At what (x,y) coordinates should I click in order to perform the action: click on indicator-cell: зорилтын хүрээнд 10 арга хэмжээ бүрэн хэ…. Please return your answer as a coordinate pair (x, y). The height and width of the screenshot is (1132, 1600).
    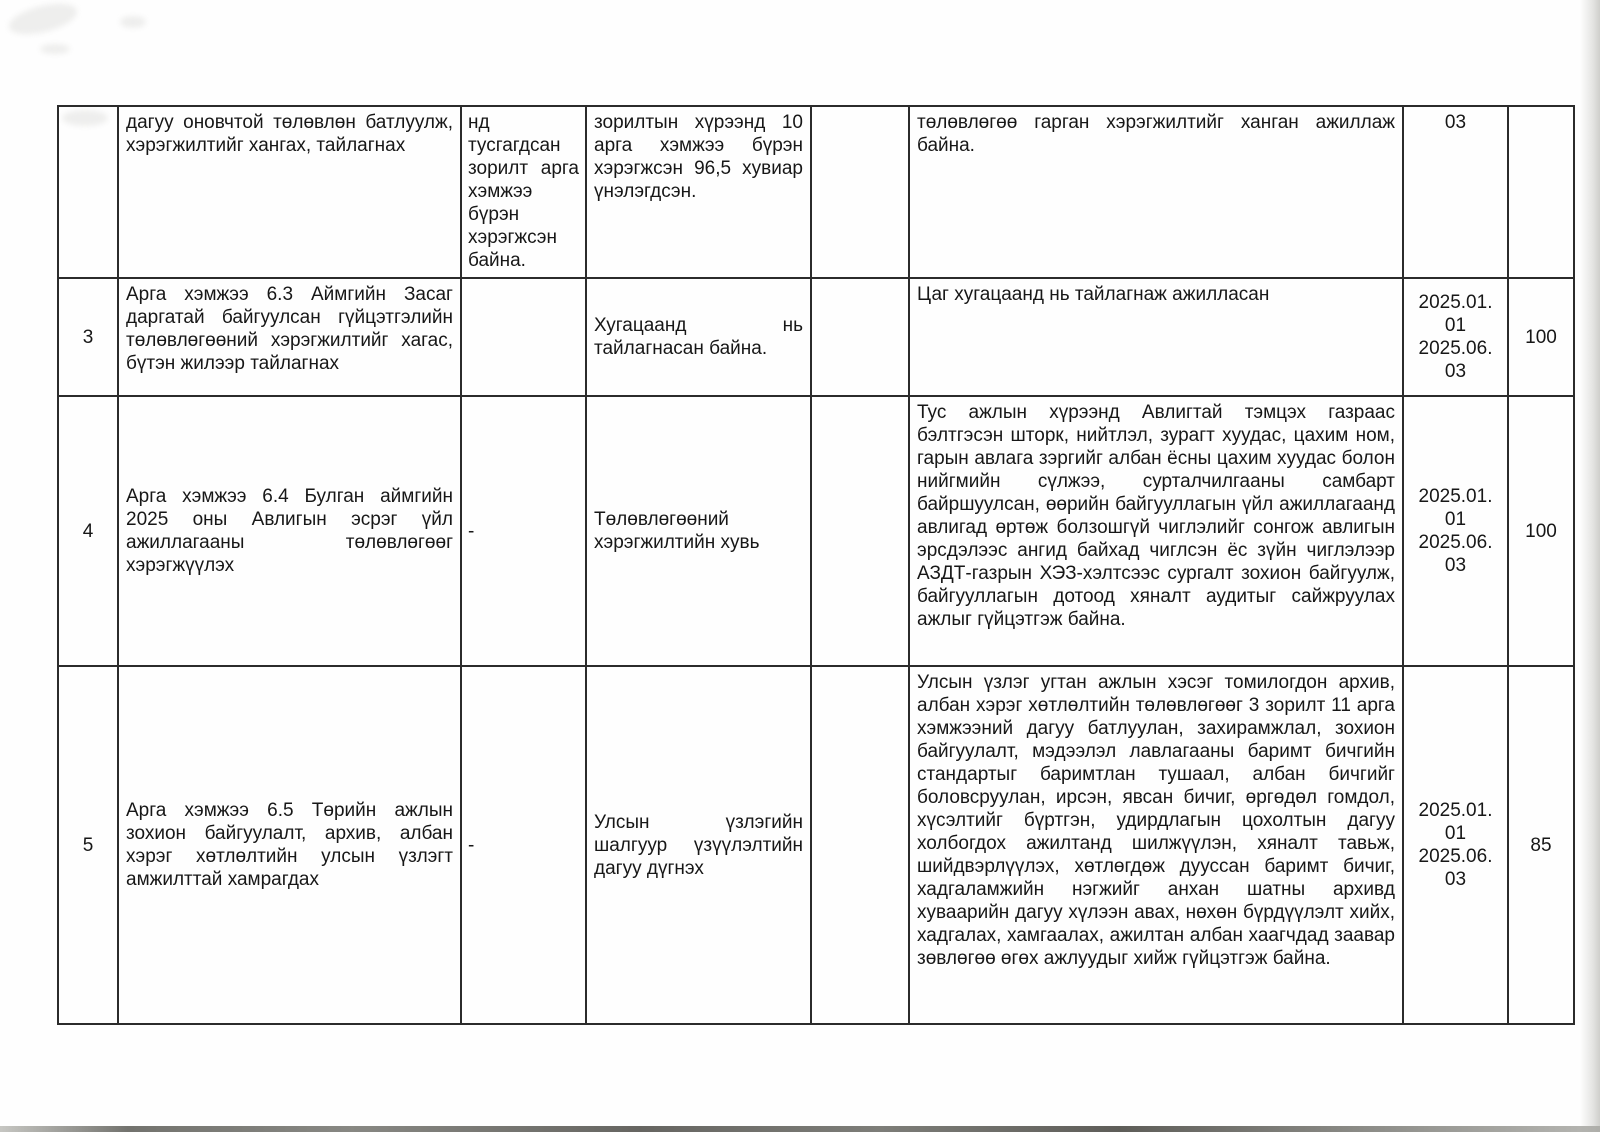
    Looking at the image, I should click on (698, 192).